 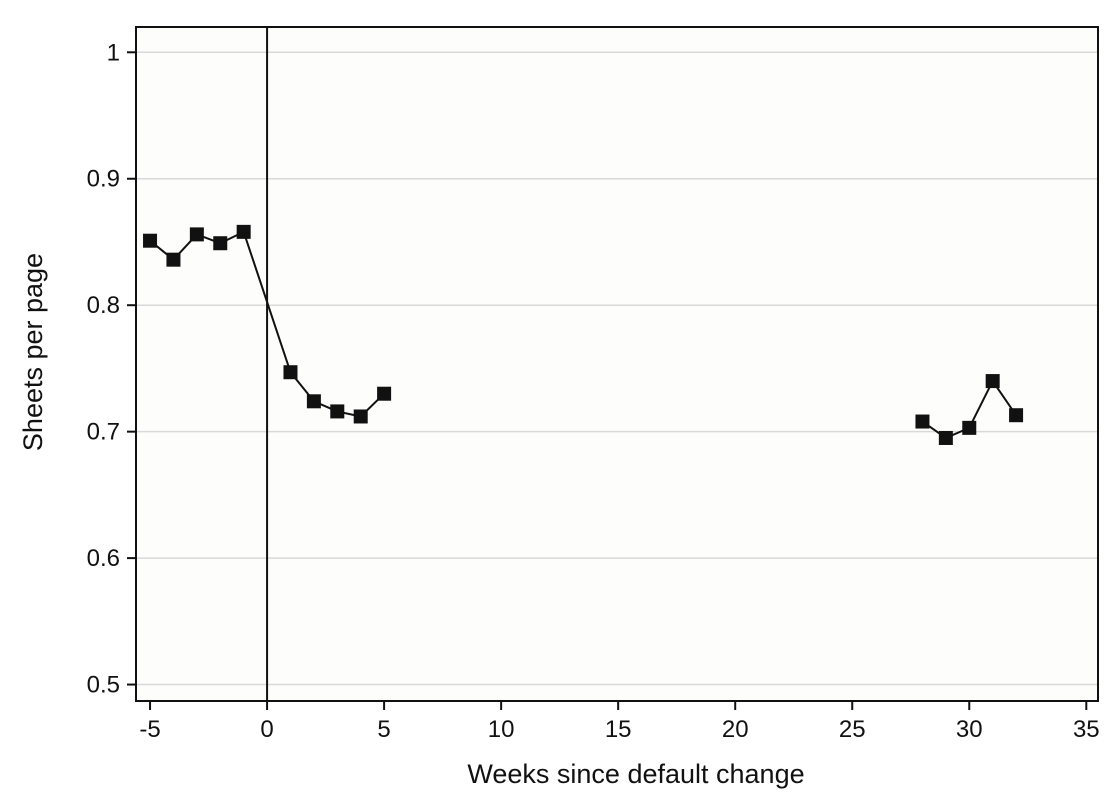 What do you see at coordinates (383, 729) in the screenshot?
I see `x-tick-label: 5` at bounding box center [383, 729].